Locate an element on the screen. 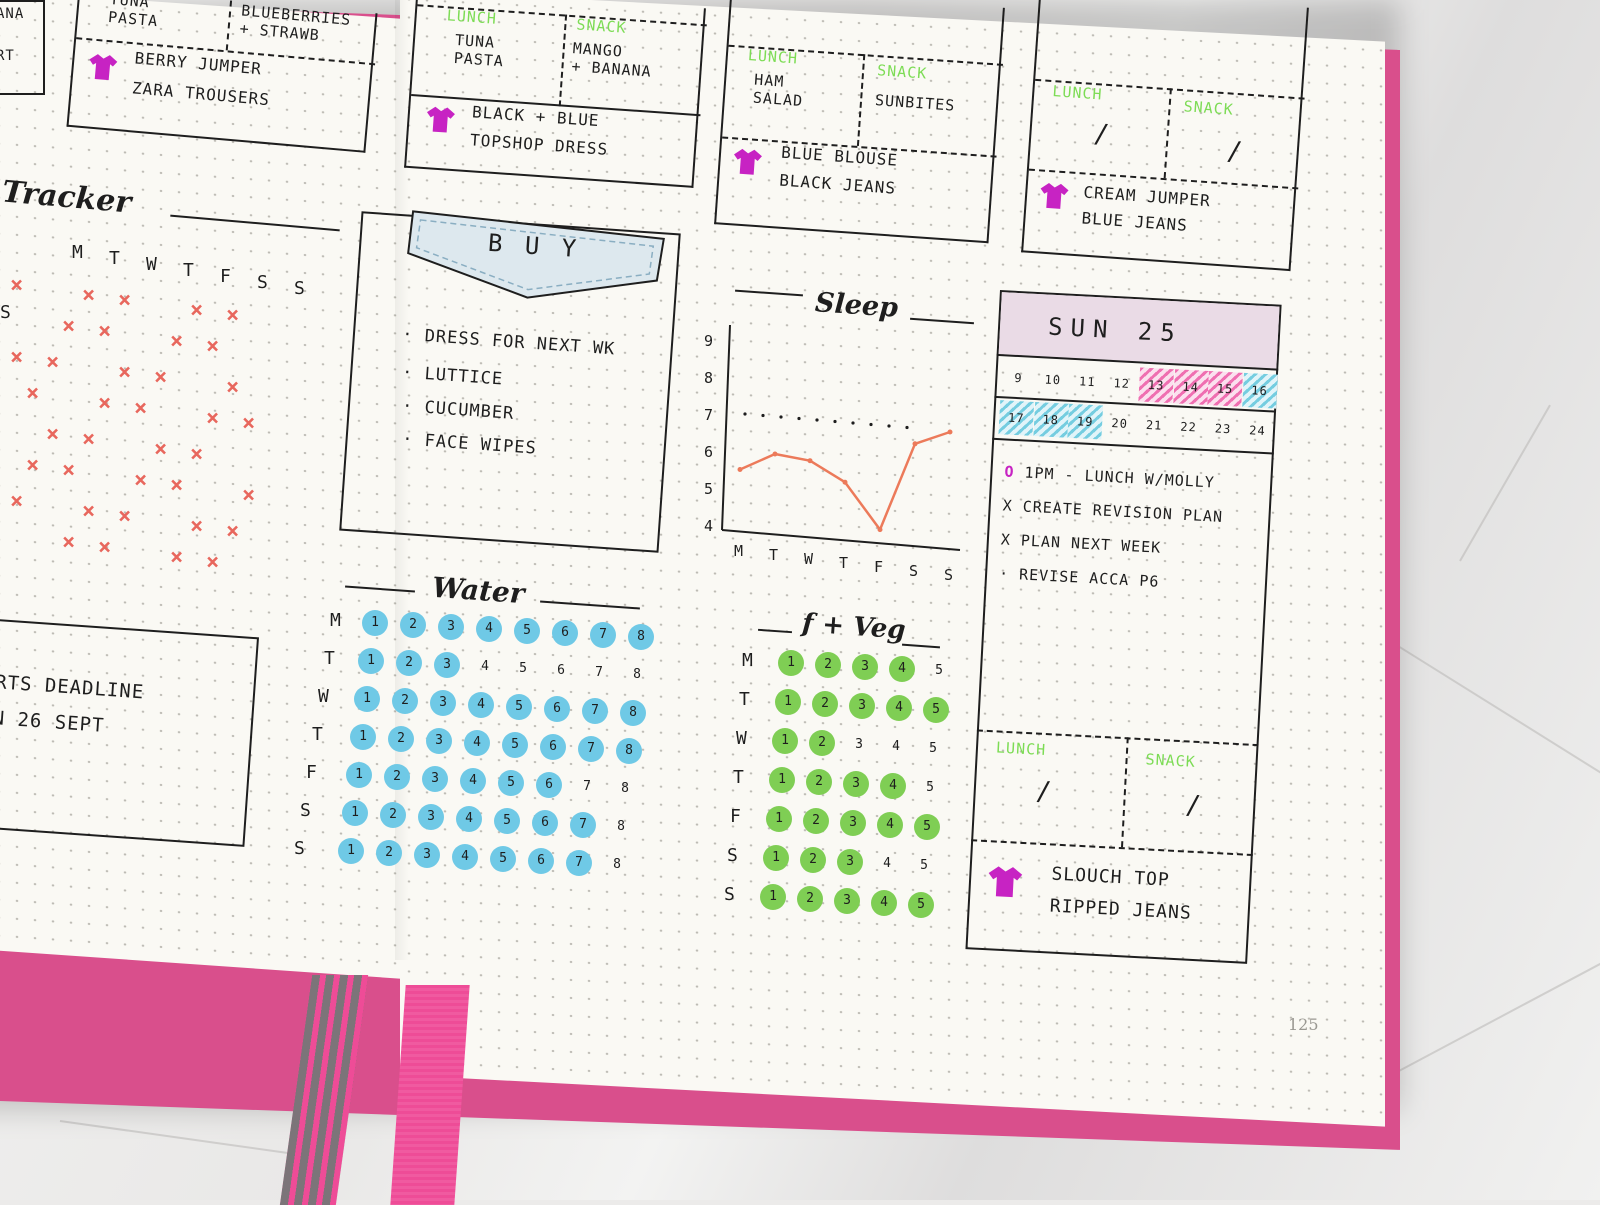  outfit-line: BLUE JEANS is located at coordinates (1135, 221).